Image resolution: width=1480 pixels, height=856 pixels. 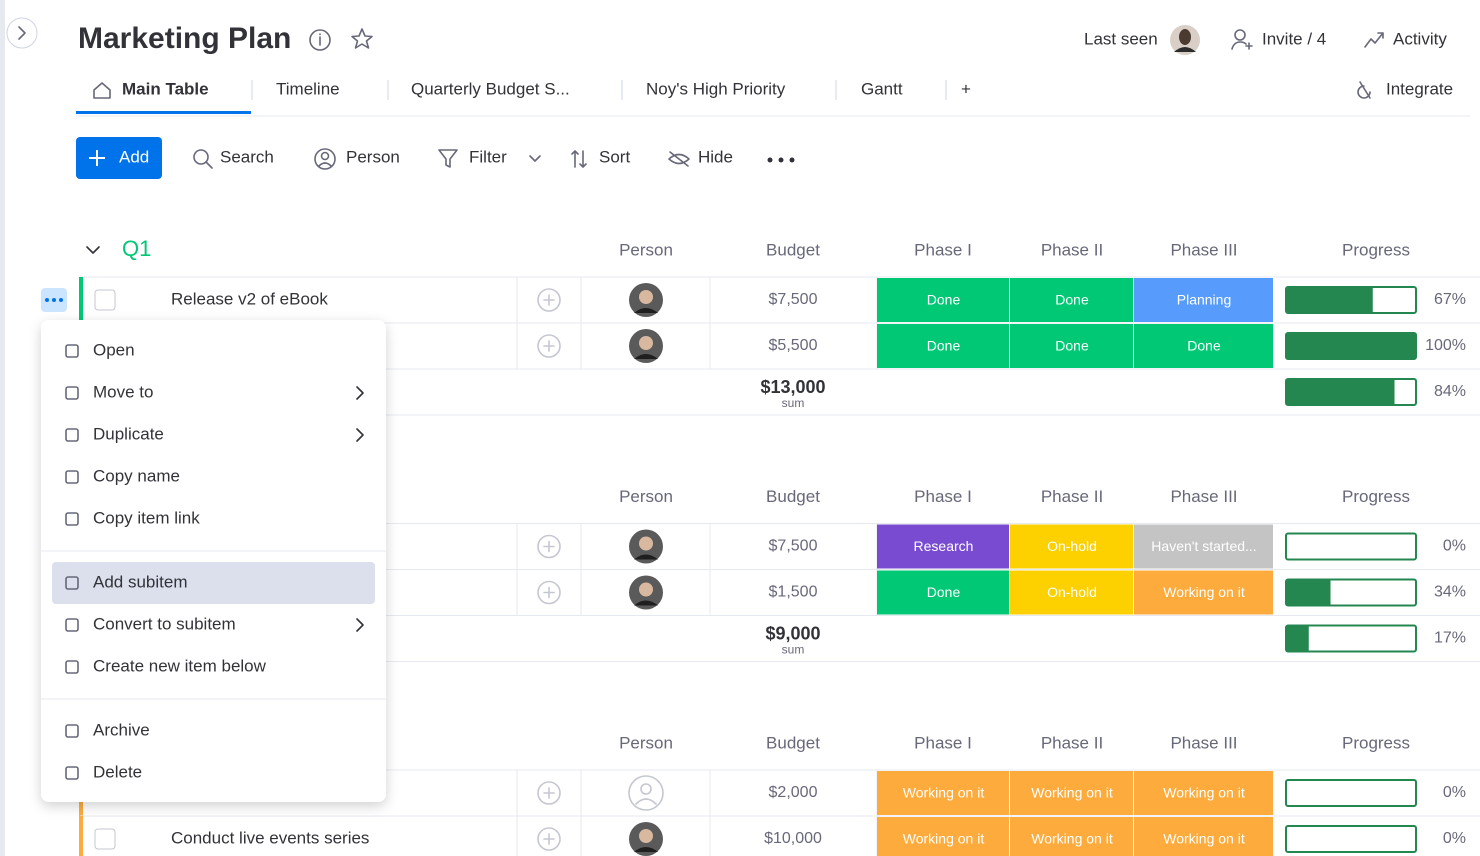 I want to click on hide-button: Hide, so click(x=715, y=156).